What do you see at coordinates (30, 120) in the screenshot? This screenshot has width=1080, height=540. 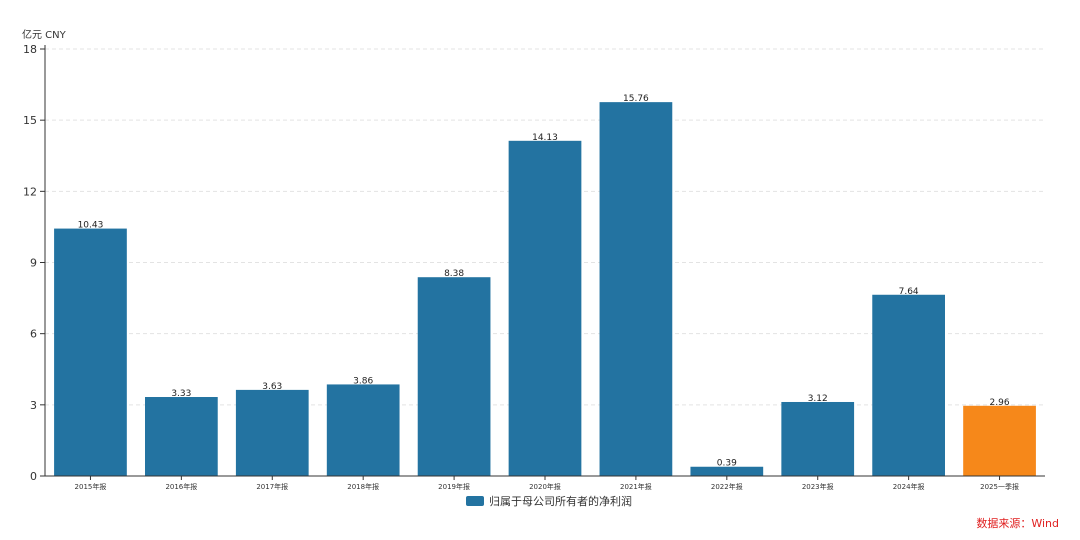 I see `y-tick-label: 15` at bounding box center [30, 120].